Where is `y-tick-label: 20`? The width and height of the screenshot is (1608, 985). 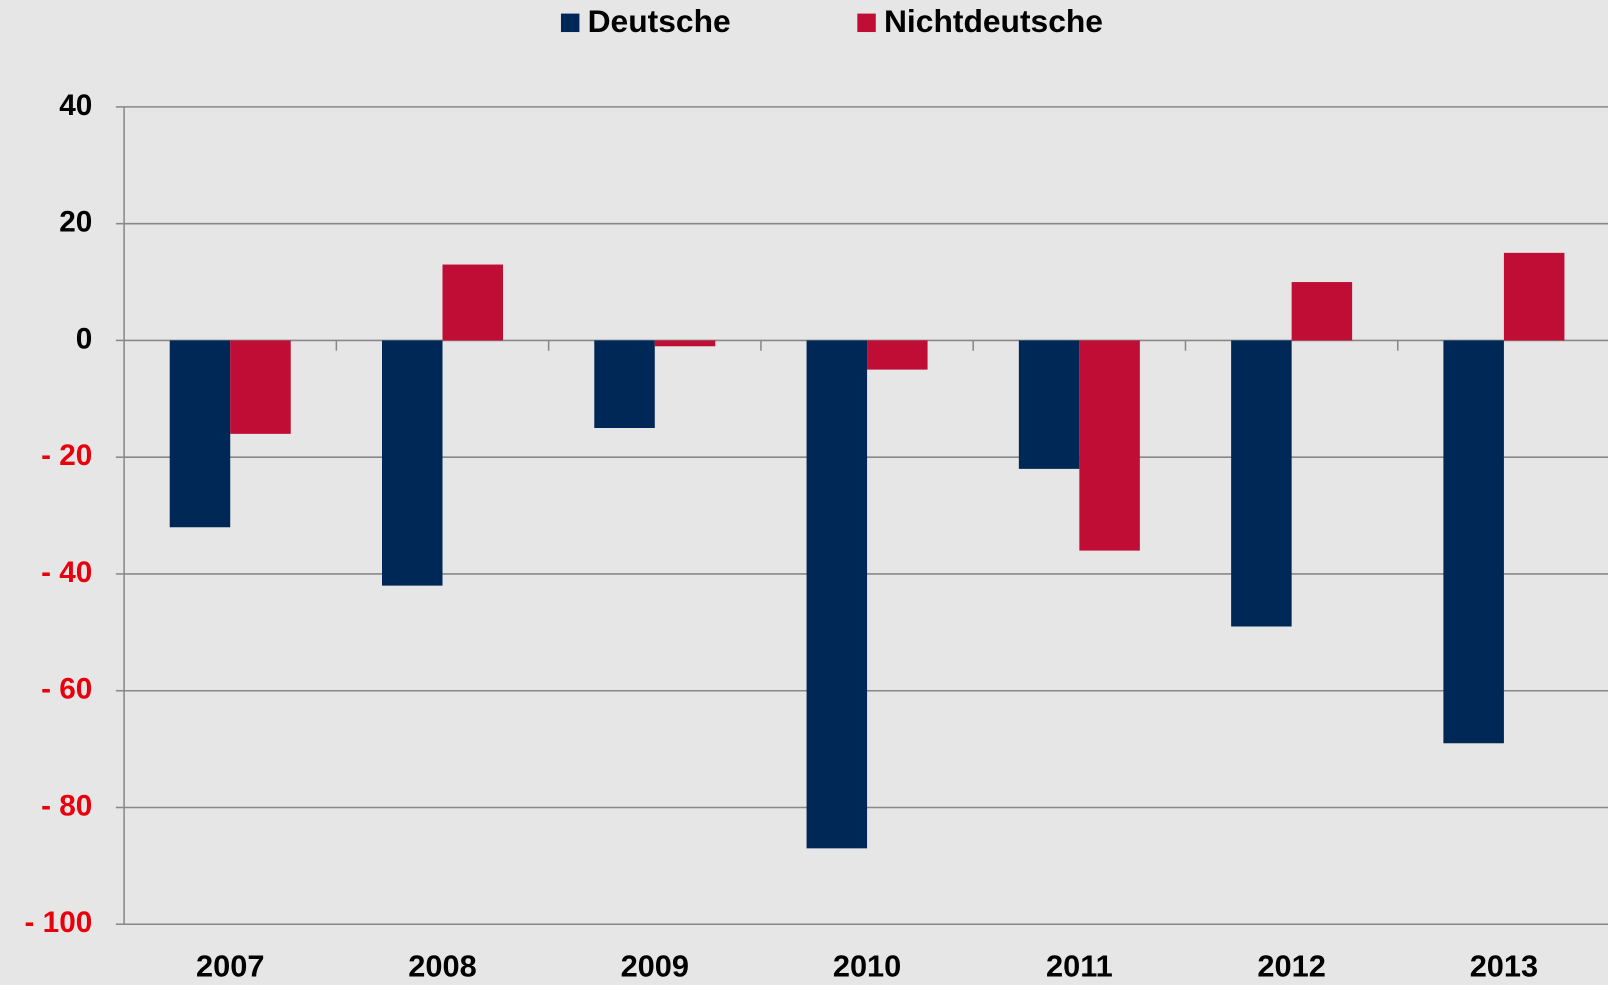
y-tick-label: 20 is located at coordinates (75, 222).